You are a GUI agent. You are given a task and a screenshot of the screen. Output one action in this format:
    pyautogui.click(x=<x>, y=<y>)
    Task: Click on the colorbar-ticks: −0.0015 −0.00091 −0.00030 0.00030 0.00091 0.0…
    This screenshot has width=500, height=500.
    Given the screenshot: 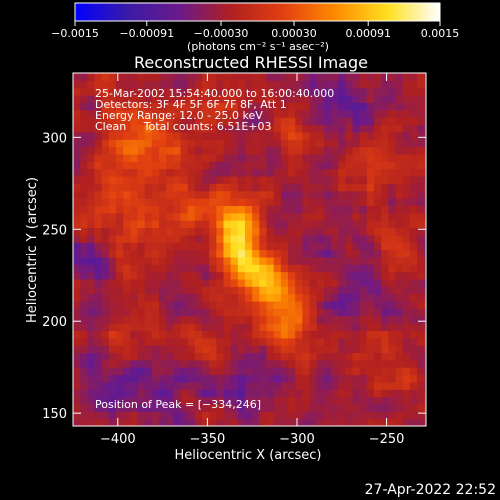 What is the action you would take?
    pyautogui.click(x=255, y=30)
    